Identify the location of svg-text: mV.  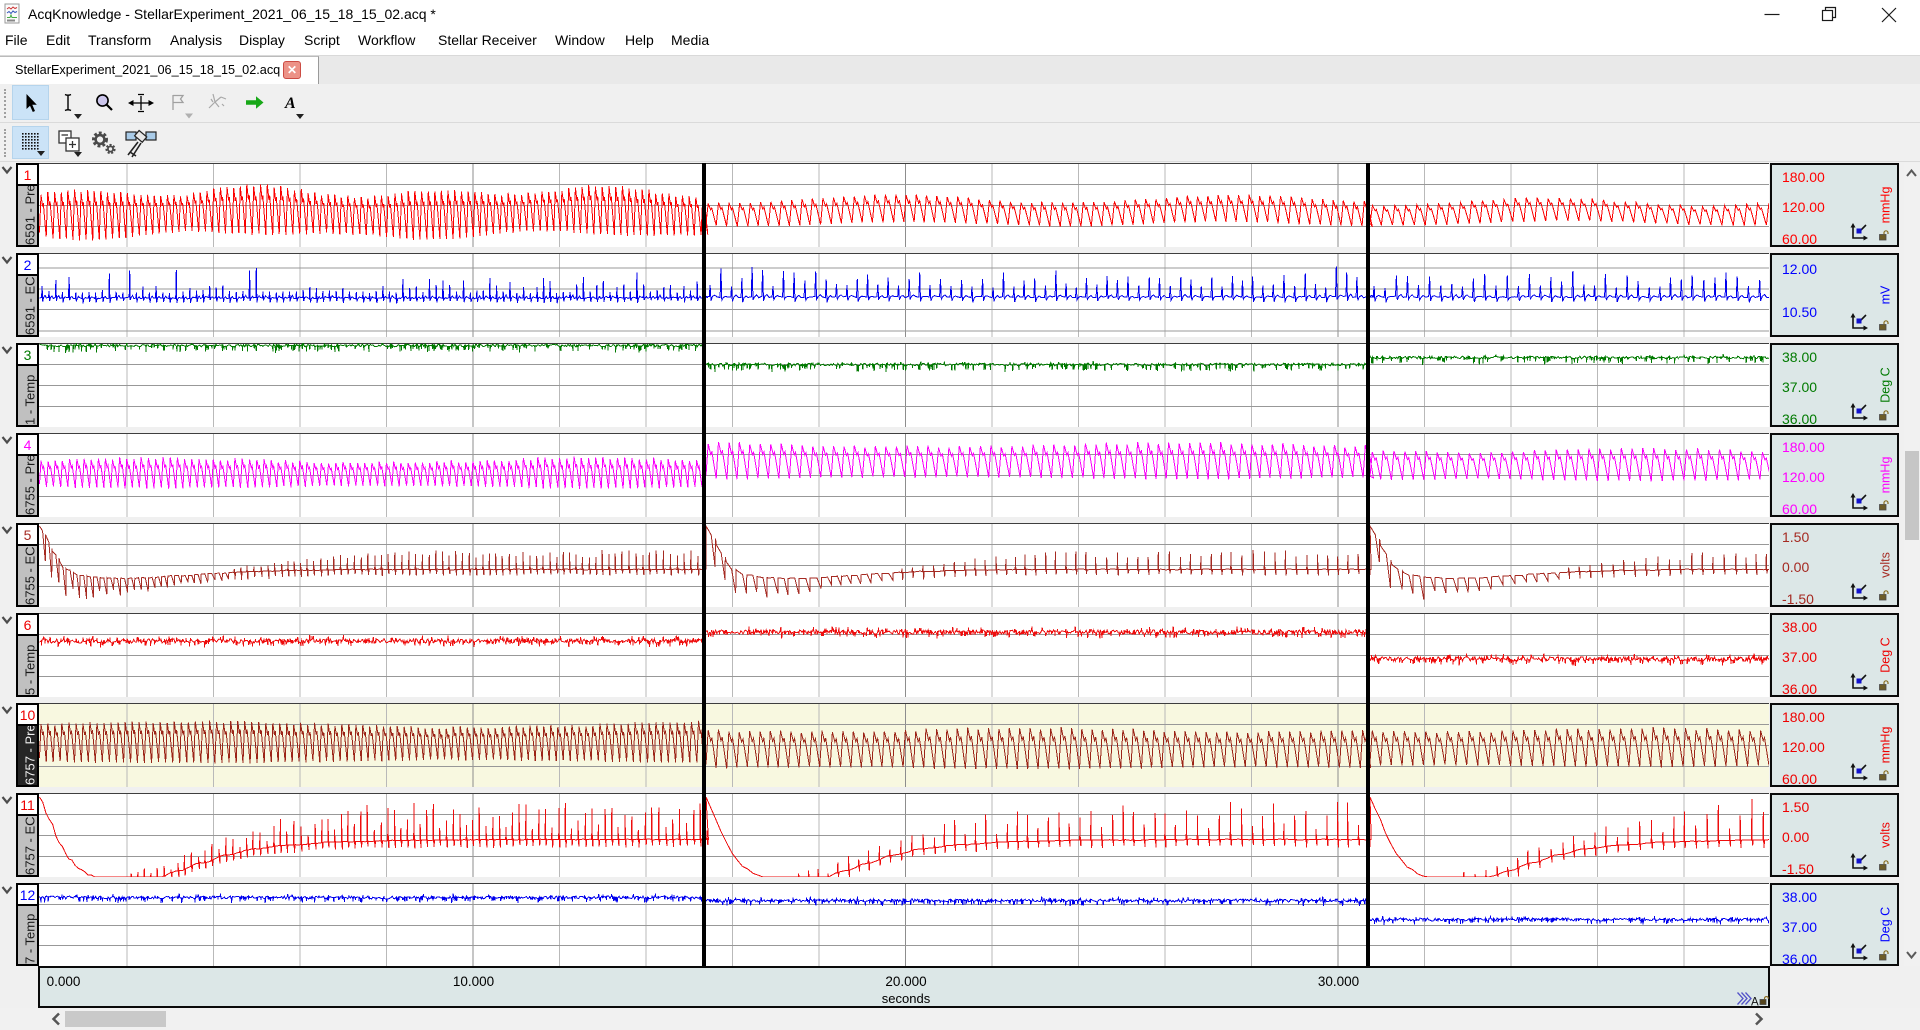
(1886, 294).